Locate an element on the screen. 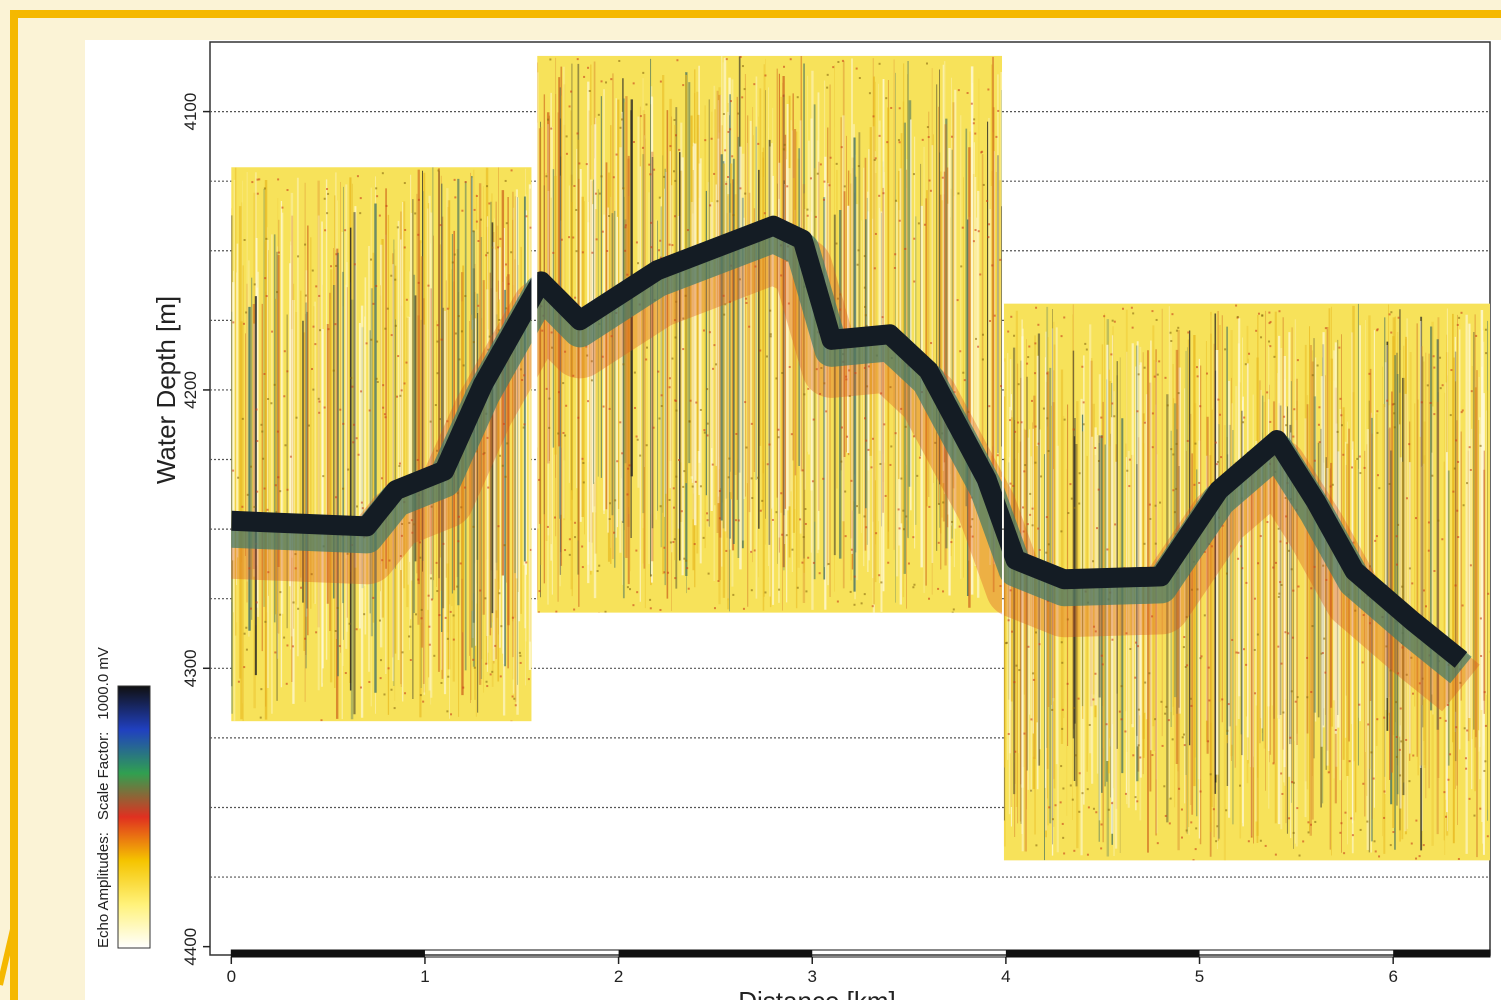 This screenshot has width=1501, height=1000. y-tick-label: 4100 is located at coordinates (190, 112).